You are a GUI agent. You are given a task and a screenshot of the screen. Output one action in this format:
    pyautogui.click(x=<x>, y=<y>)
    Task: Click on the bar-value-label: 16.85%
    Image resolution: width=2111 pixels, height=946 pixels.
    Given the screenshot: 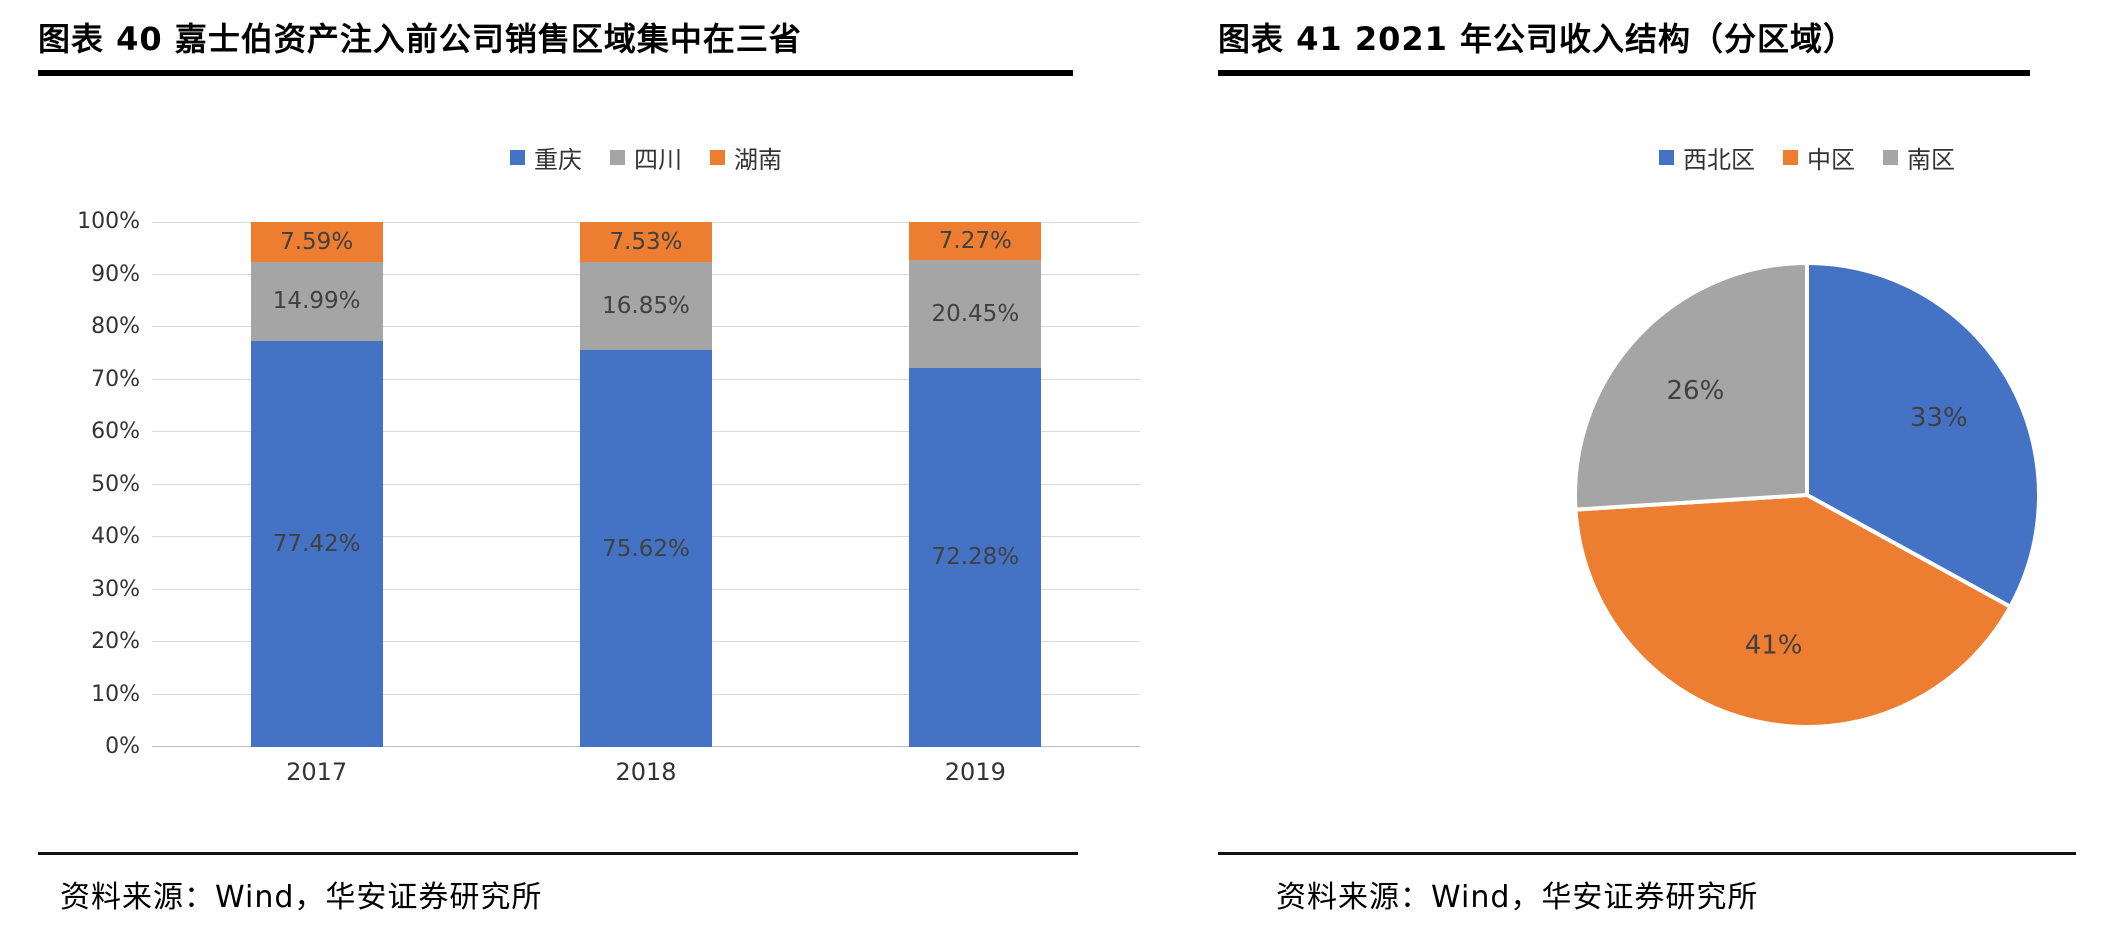 What is the action you would take?
    pyautogui.click(x=646, y=305)
    